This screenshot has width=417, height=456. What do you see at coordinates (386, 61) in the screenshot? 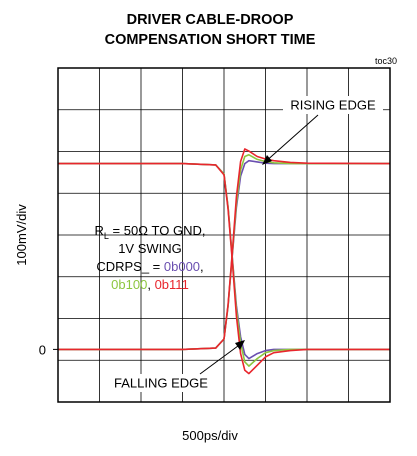
I see `figure-id: toc30` at bounding box center [386, 61].